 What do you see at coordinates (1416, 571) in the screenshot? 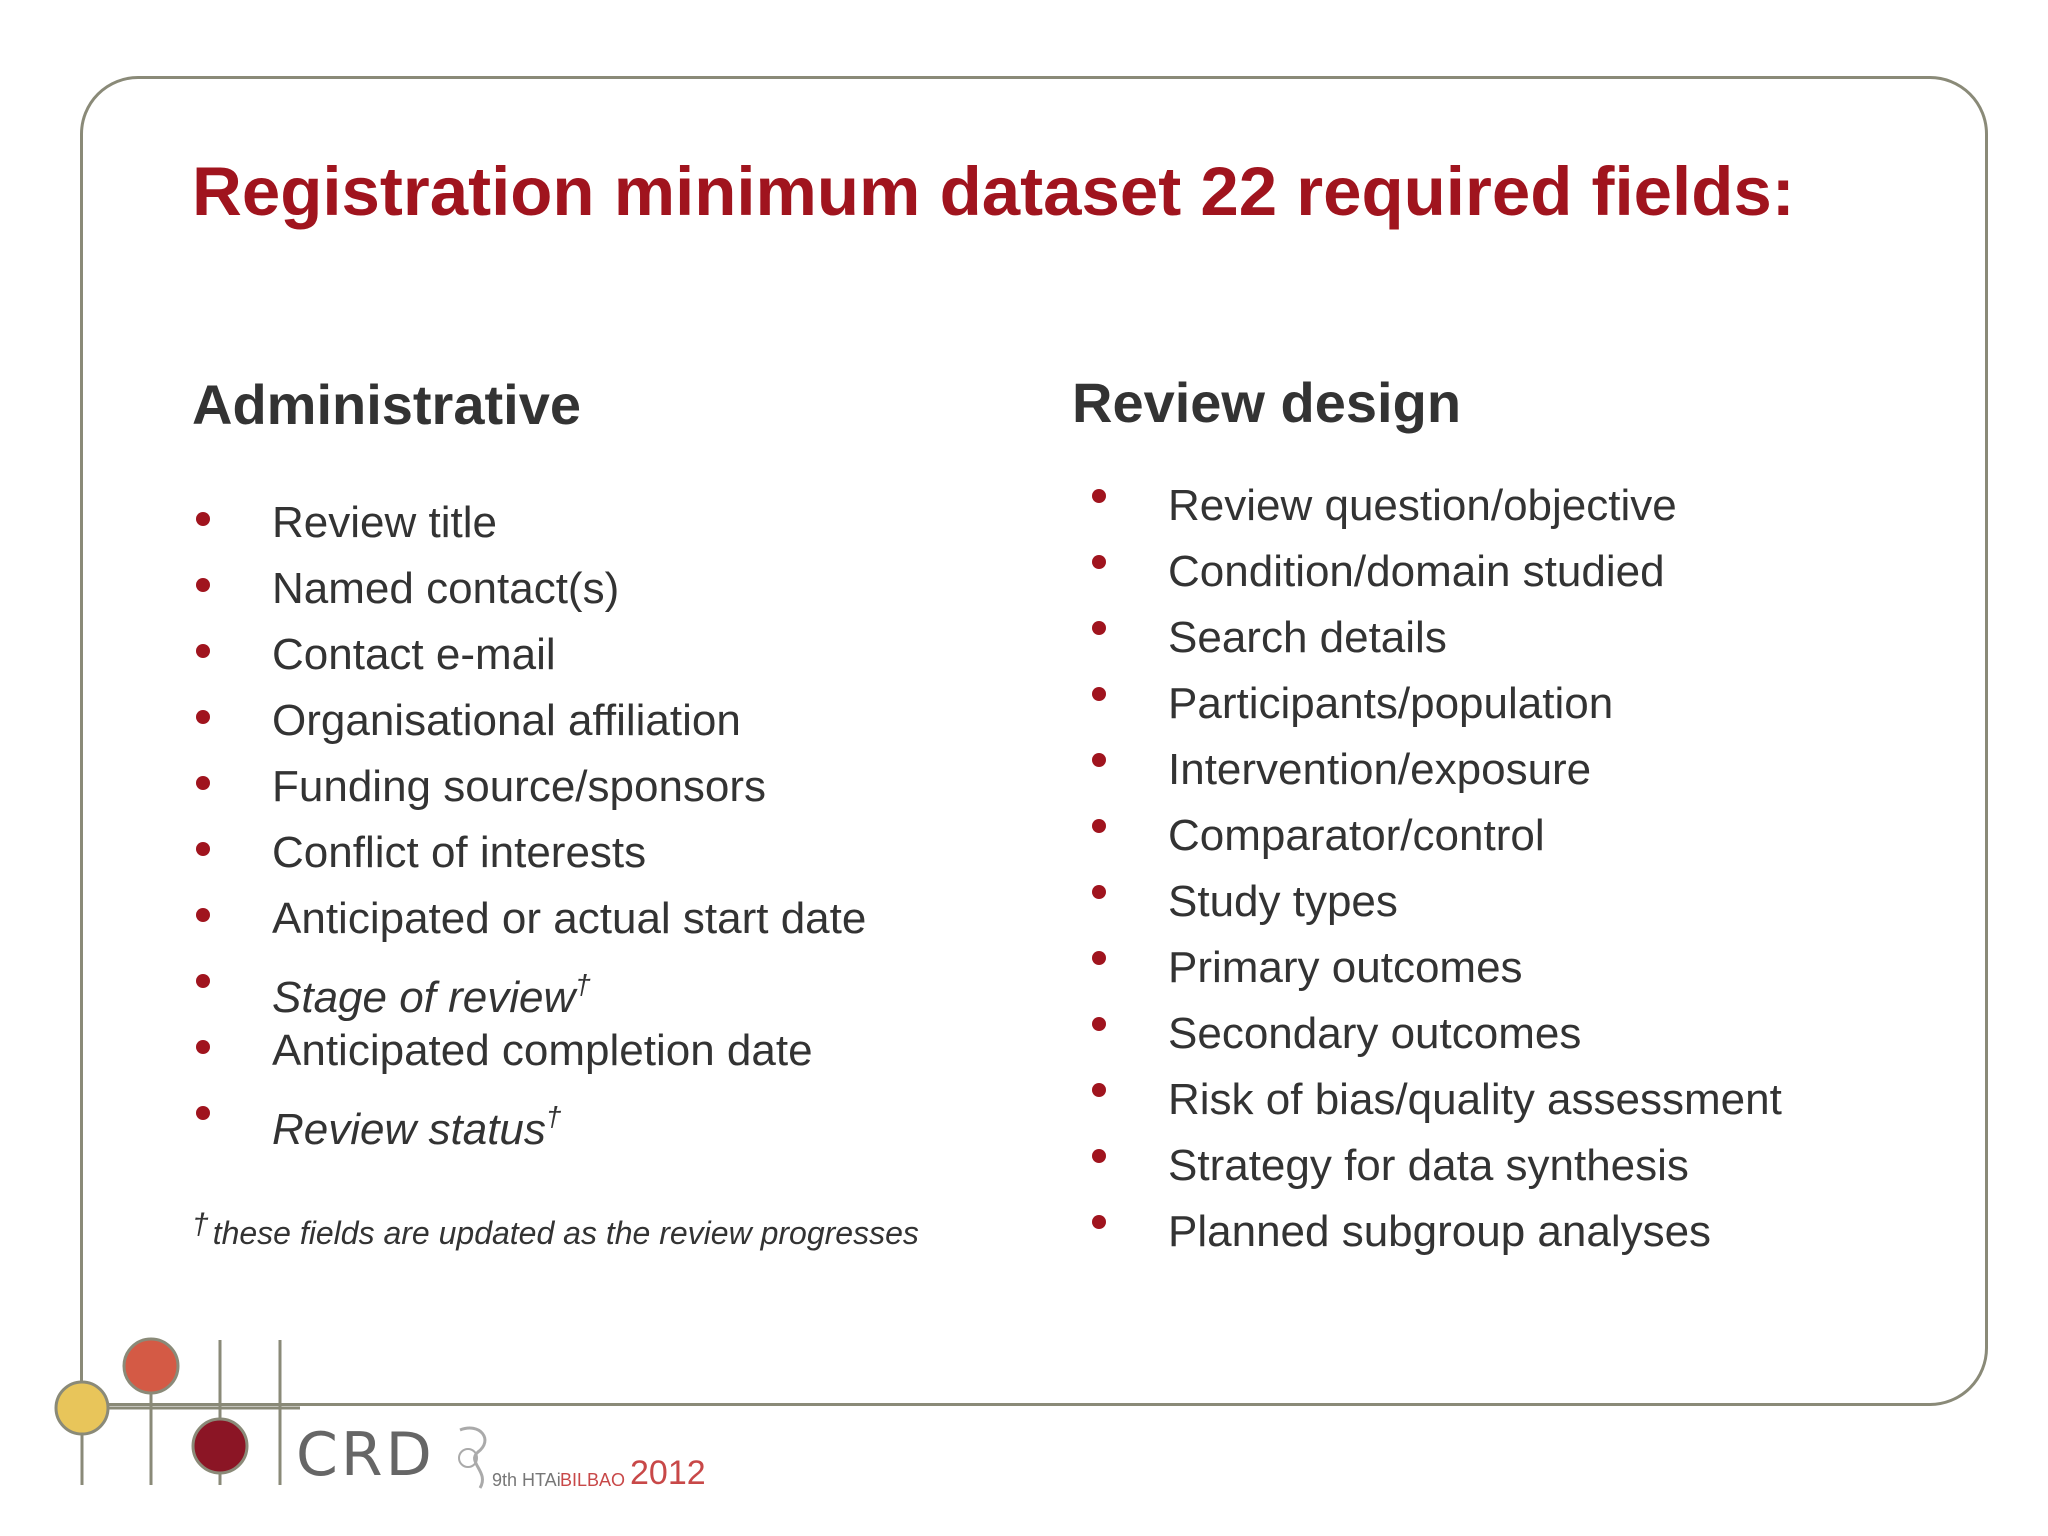
I see `list-item-label: Condition/domain studied` at bounding box center [1416, 571].